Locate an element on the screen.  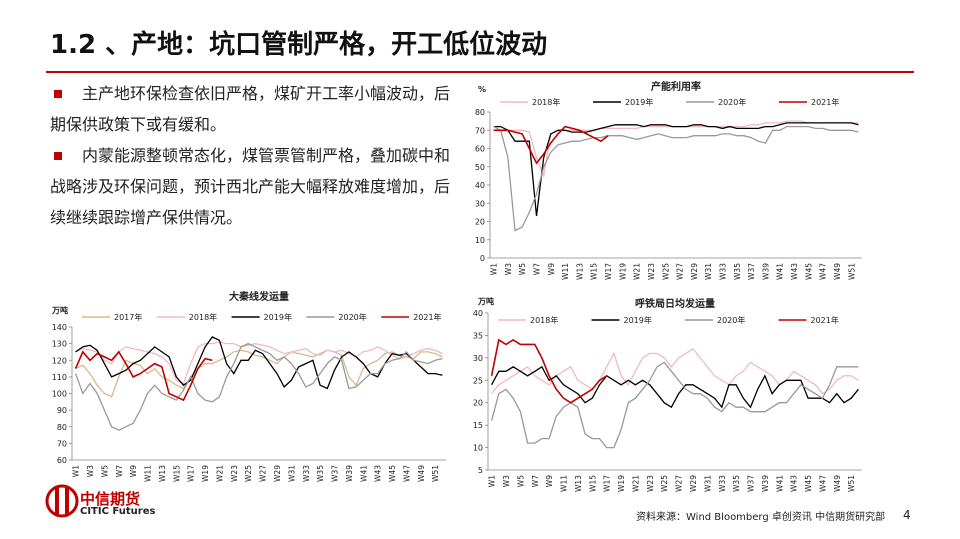
y-tick-label: 0 is located at coordinates (482, 258).